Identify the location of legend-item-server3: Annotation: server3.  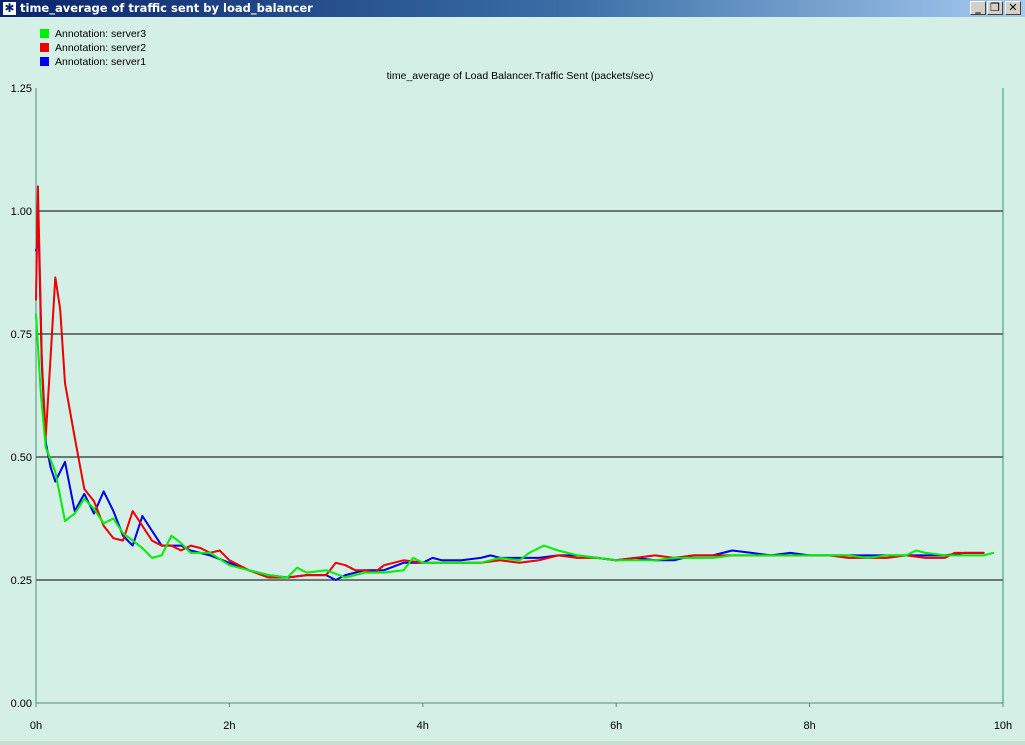
(93, 34).